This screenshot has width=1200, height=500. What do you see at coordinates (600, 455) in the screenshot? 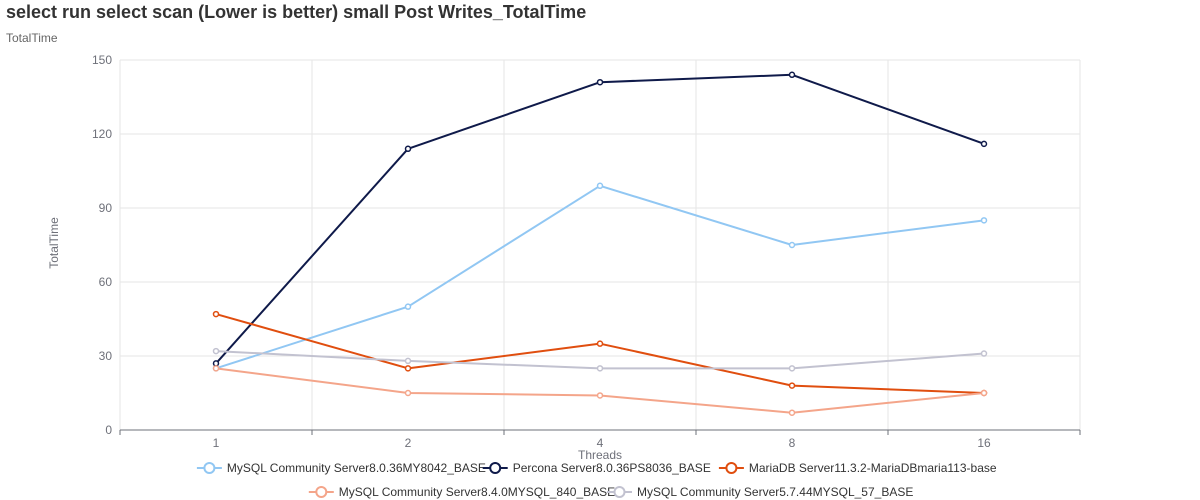
I see `x-axis-title: Threads` at bounding box center [600, 455].